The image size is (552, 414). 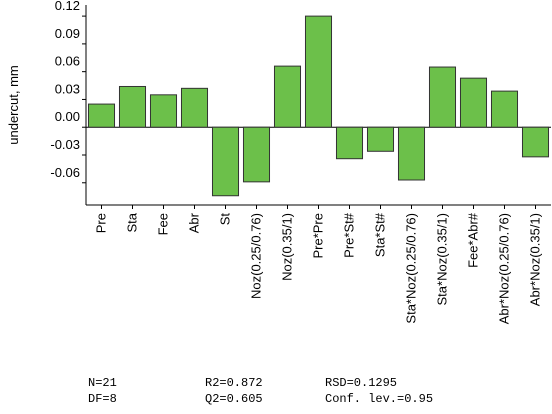 I want to click on x-tick-label: Sta*Noz(0.25/0.76), so click(x=411, y=268).